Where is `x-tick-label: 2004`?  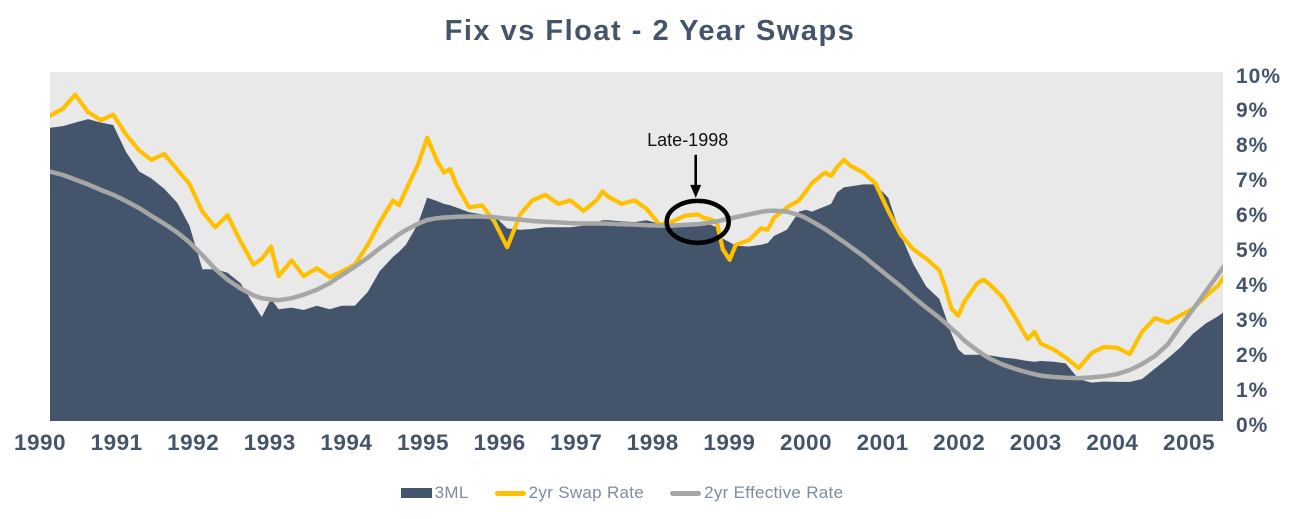
x-tick-label: 2004 is located at coordinates (1112, 442).